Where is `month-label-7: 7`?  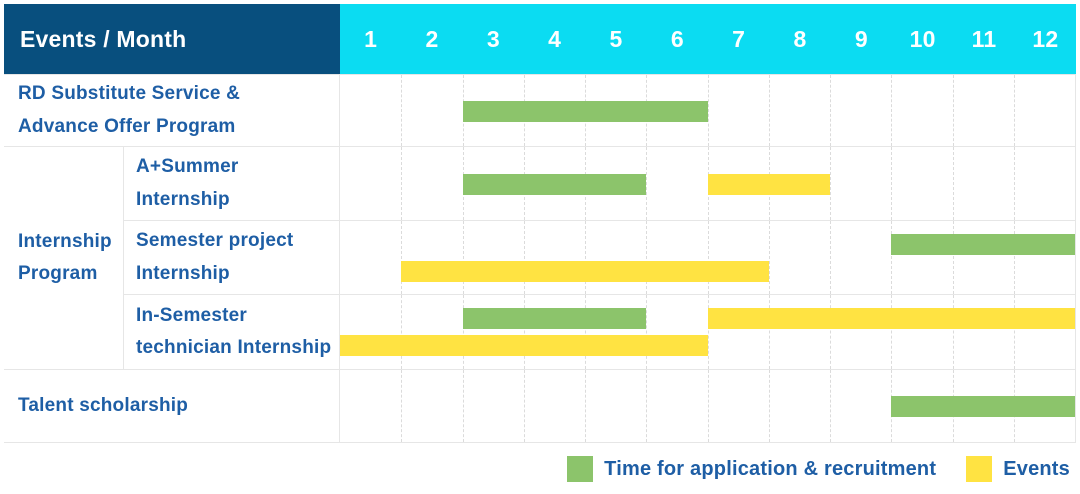
month-label-7: 7 is located at coordinates (739, 38).